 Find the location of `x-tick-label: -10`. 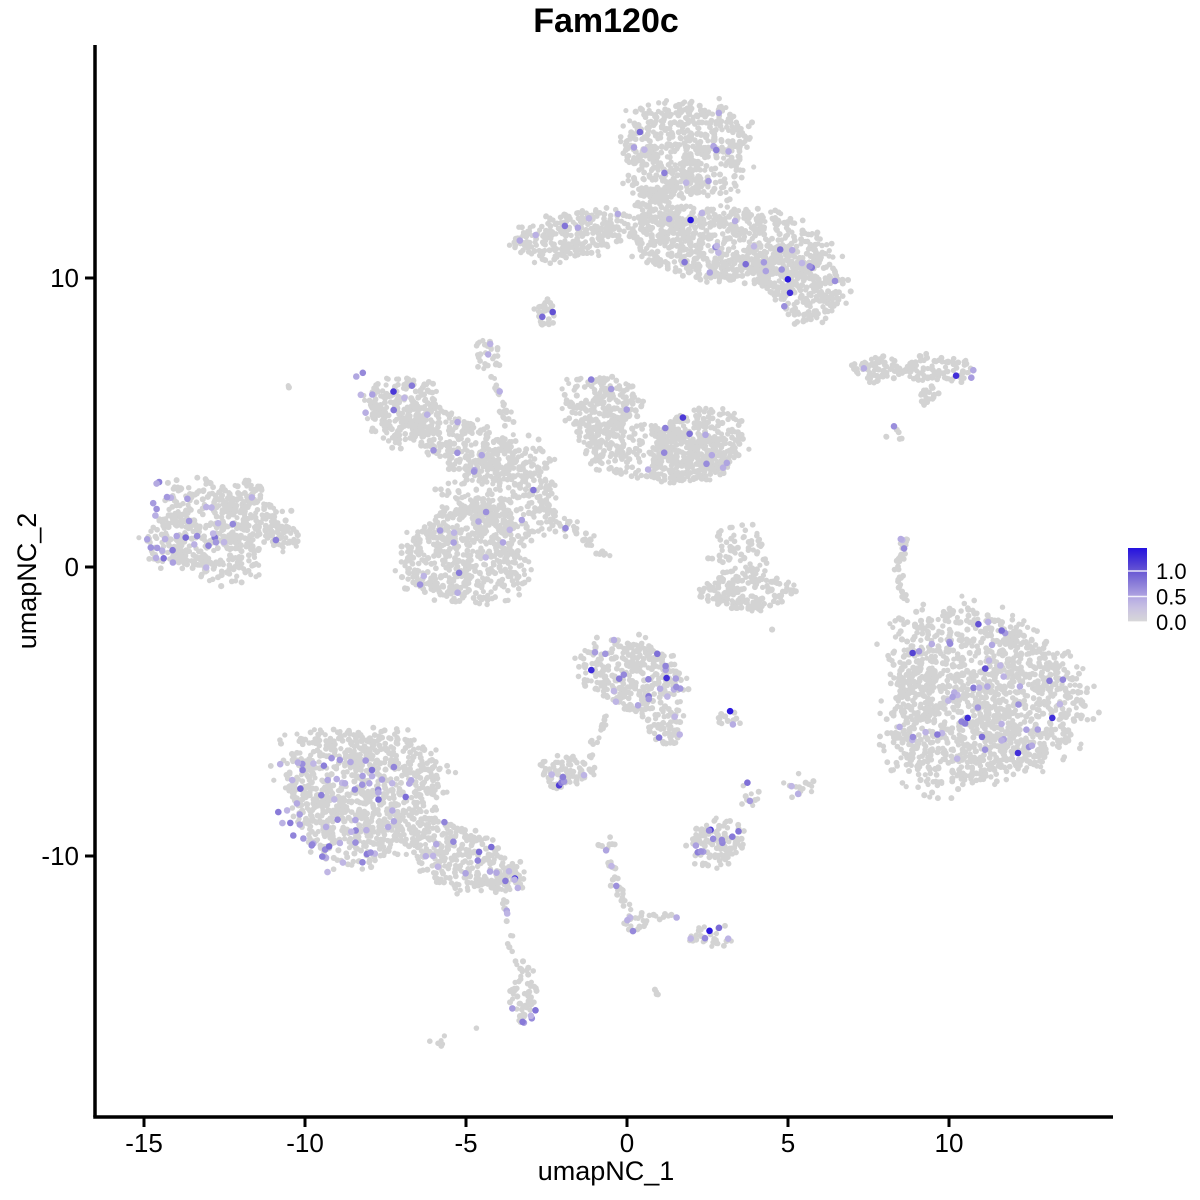

x-tick-label: -10 is located at coordinates (305, 1143).